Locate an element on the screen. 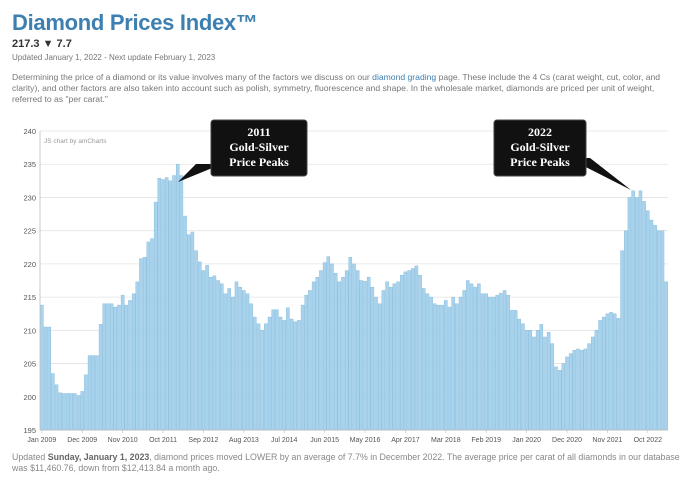  callout-2022-line3: Price Peaks is located at coordinates (540, 162).